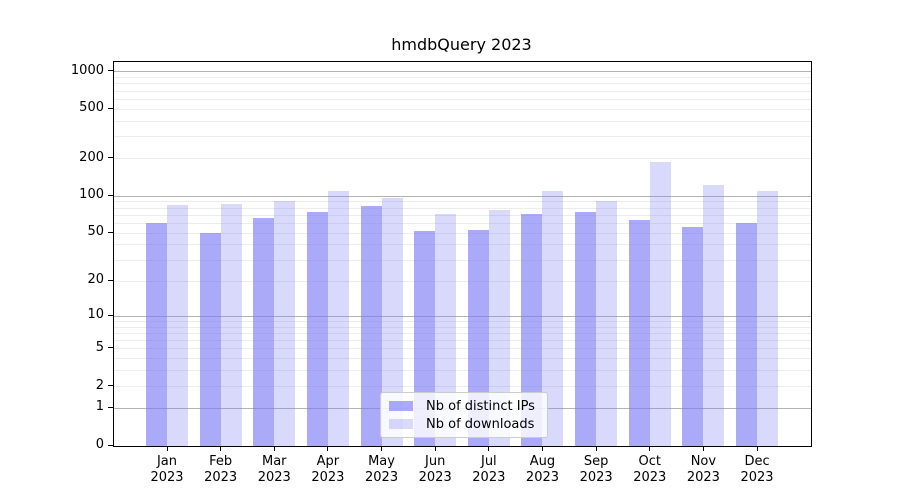 The width and height of the screenshot is (900, 500). Describe the element at coordinates (221, 448) in the screenshot. I see `x-tick-mark-feb` at that location.